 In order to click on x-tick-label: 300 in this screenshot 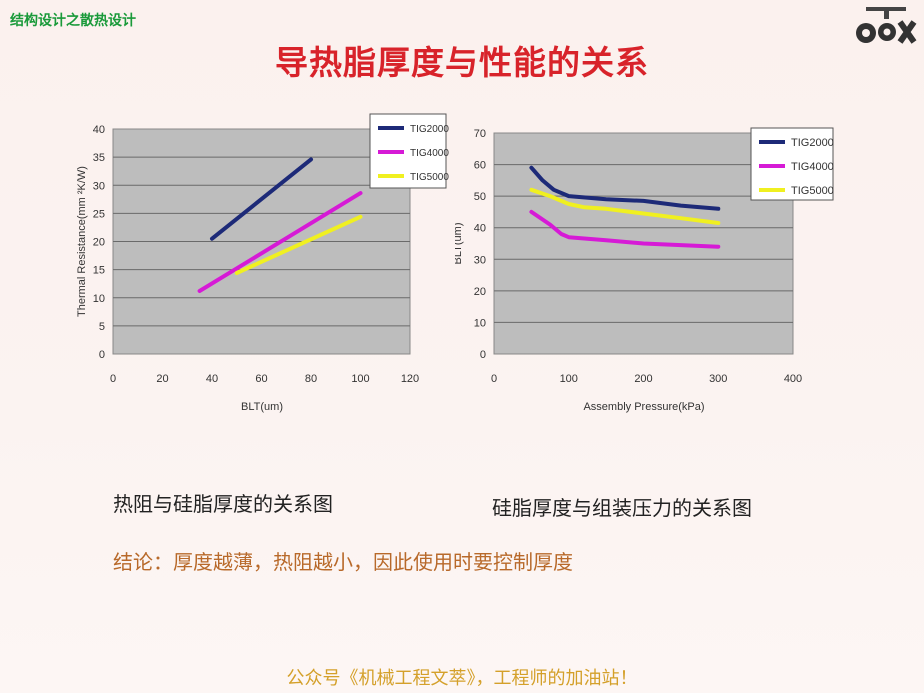, I will do `click(718, 379)`.